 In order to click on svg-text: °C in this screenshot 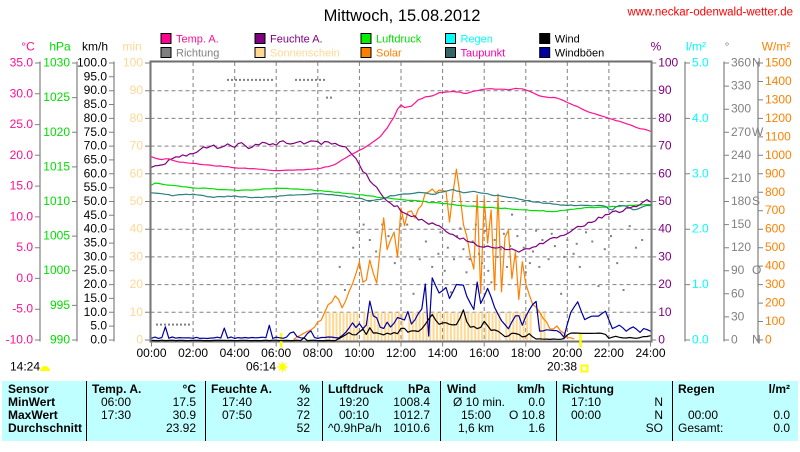, I will do `click(190, 389)`.